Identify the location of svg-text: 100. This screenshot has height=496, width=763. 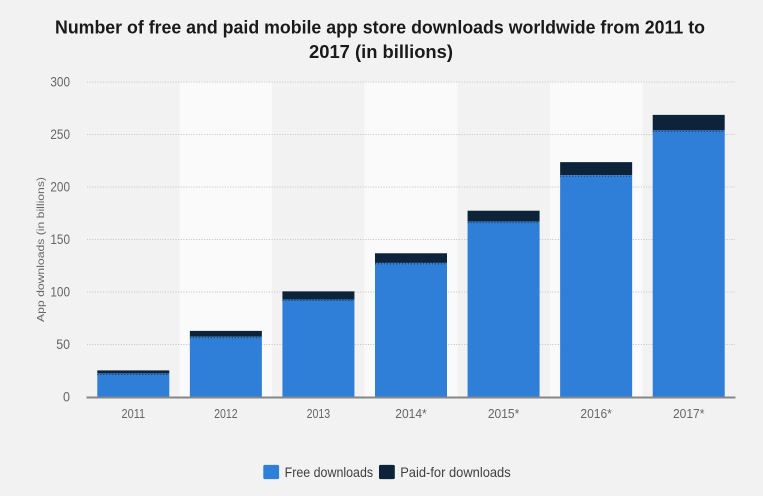
(60, 292).